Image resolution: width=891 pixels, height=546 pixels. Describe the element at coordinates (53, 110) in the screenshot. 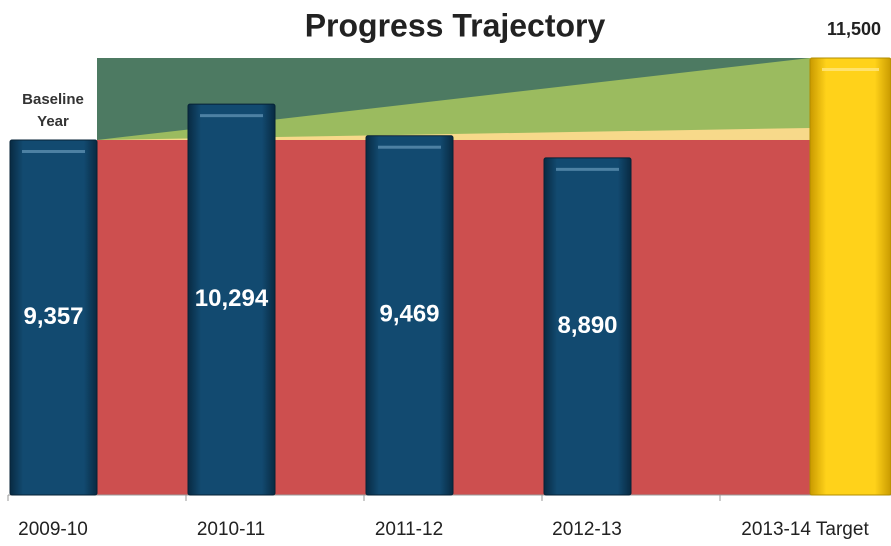

I see `annotation: Baseline Year` at that location.